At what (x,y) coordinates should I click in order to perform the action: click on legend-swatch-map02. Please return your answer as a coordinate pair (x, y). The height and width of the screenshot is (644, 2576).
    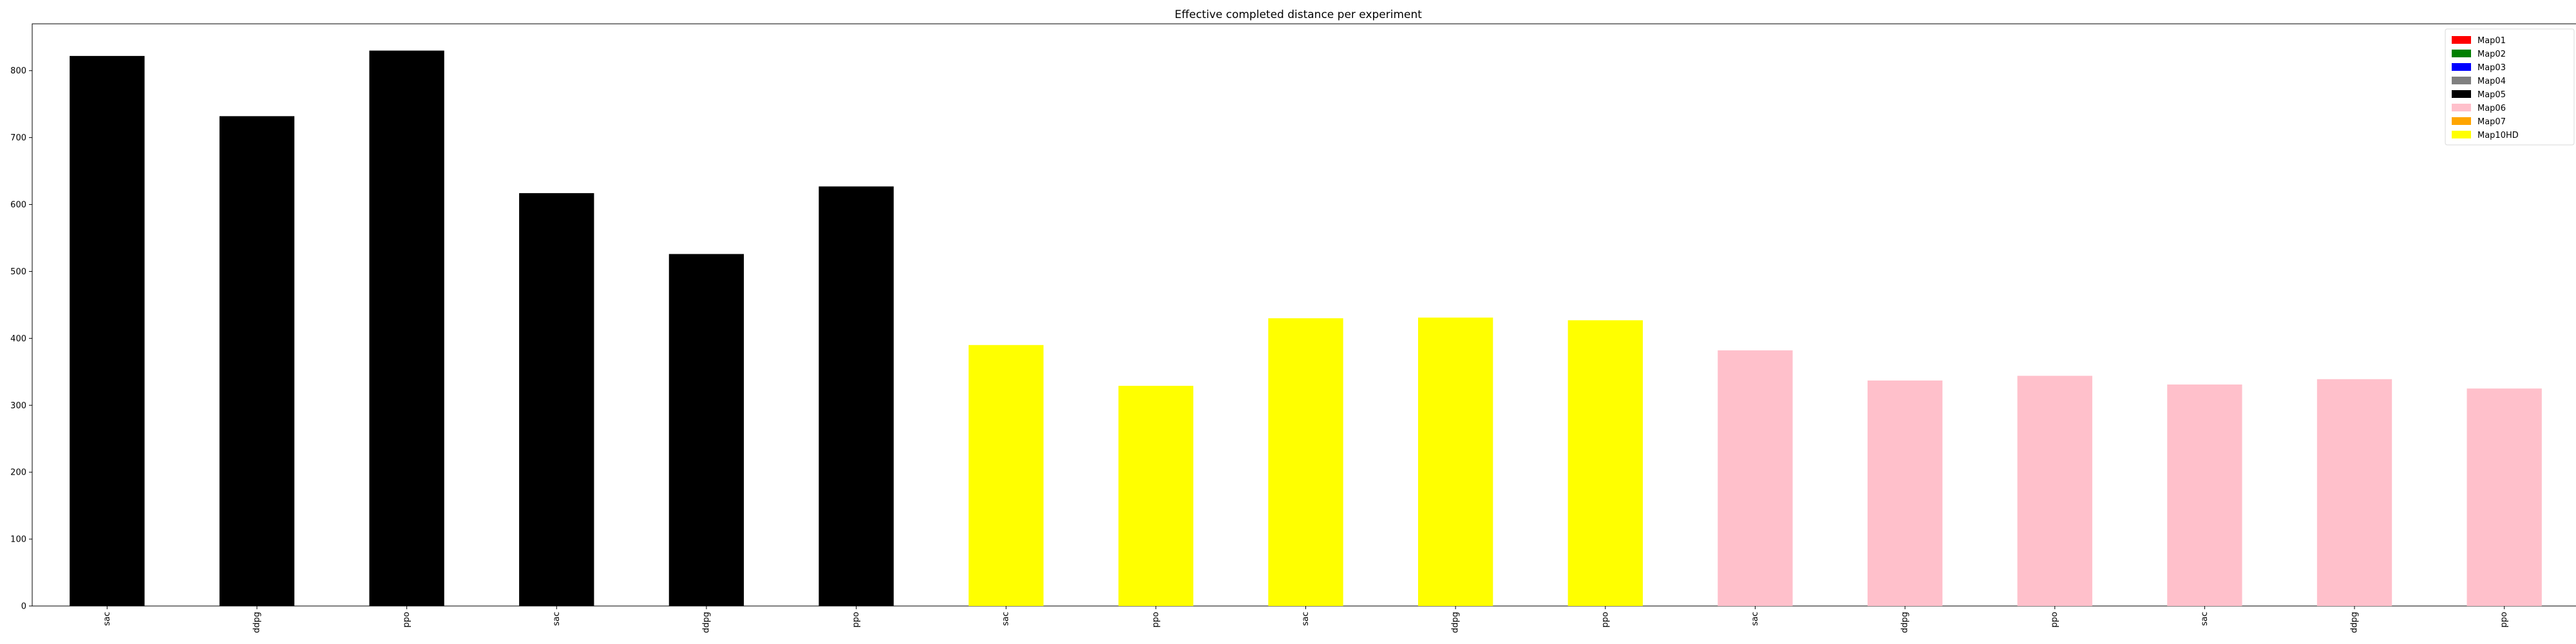
    Looking at the image, I should click on (2461, 54).